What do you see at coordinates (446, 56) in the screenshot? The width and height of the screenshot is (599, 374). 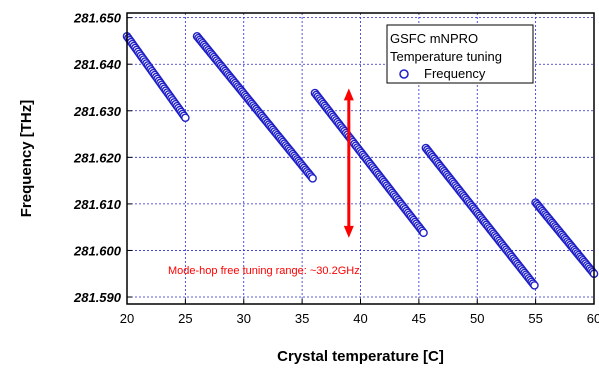 I see `legend-title-line-2: Temperature tuning` at bounding box center [446, 56].